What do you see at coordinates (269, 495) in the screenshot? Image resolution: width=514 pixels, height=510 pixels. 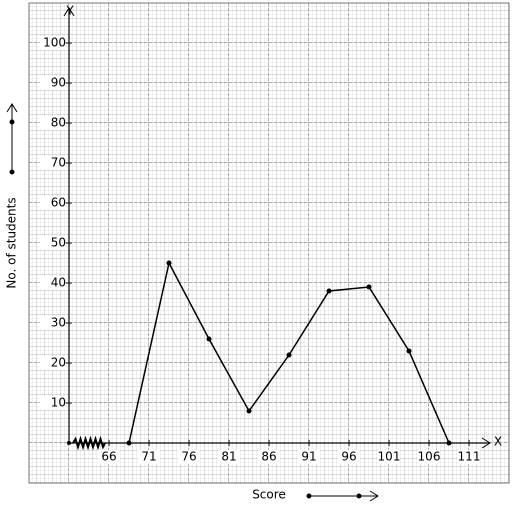 I see `x-axis-label: Score` at bounding box center [269, 495].